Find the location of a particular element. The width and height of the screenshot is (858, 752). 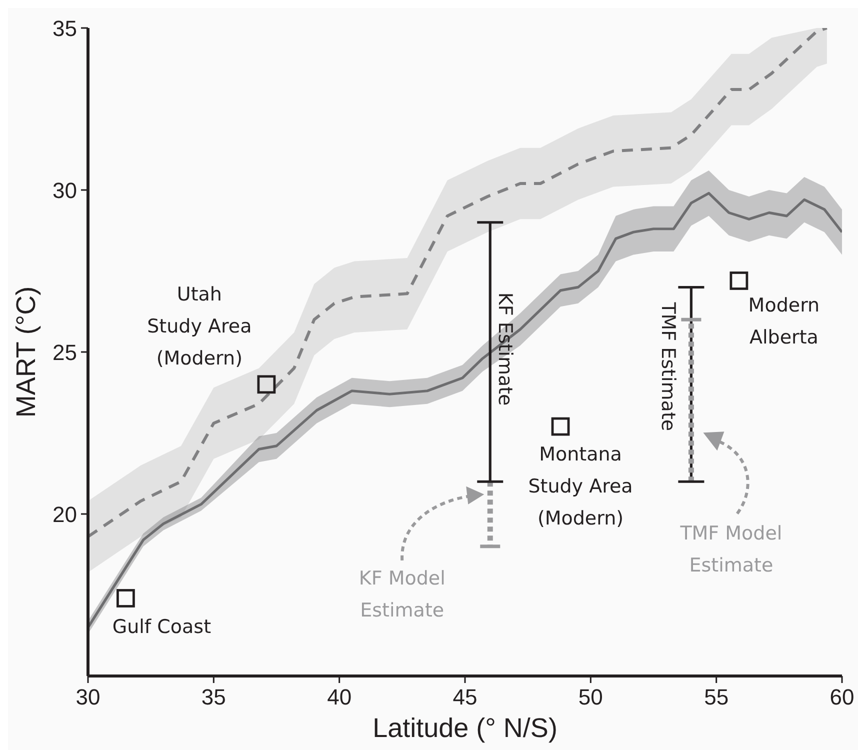

x-tick-label: 60 is located at coordinates (842, 697).